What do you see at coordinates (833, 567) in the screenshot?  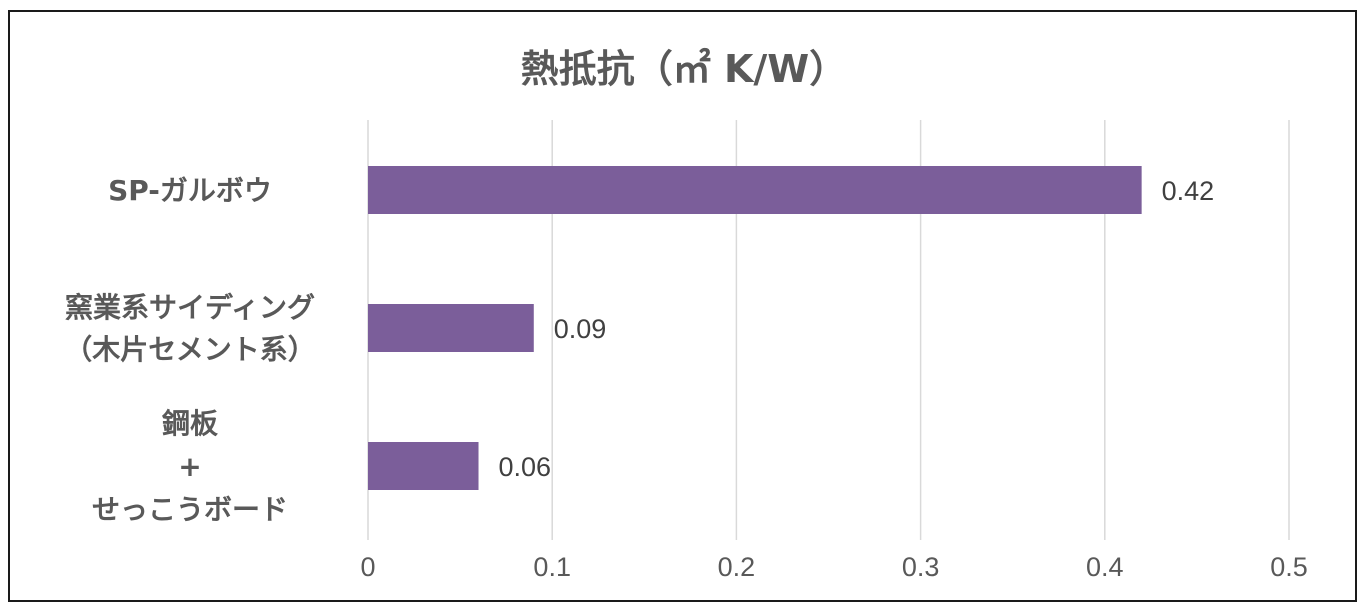 I see `x-axis-ticks: 0 0.1 0.2 0.3 0.4 0.5` at bounding box center [833, 567].